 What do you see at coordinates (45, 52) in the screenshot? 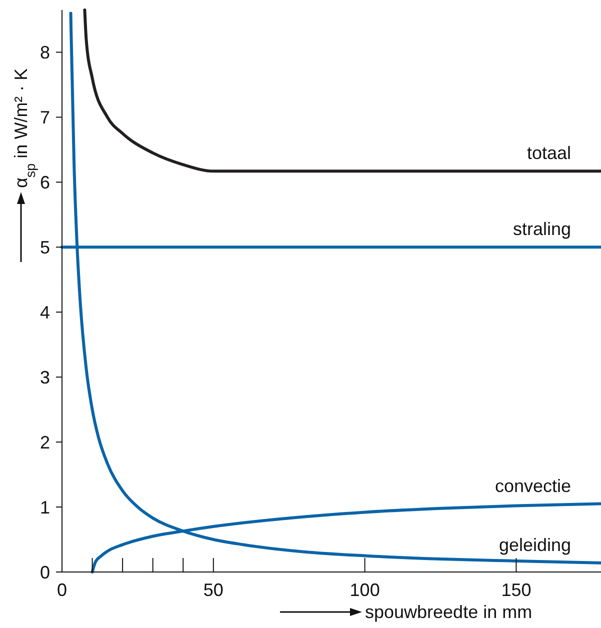
I see `y-tick-label: 8` at bounding box center [45, 52].